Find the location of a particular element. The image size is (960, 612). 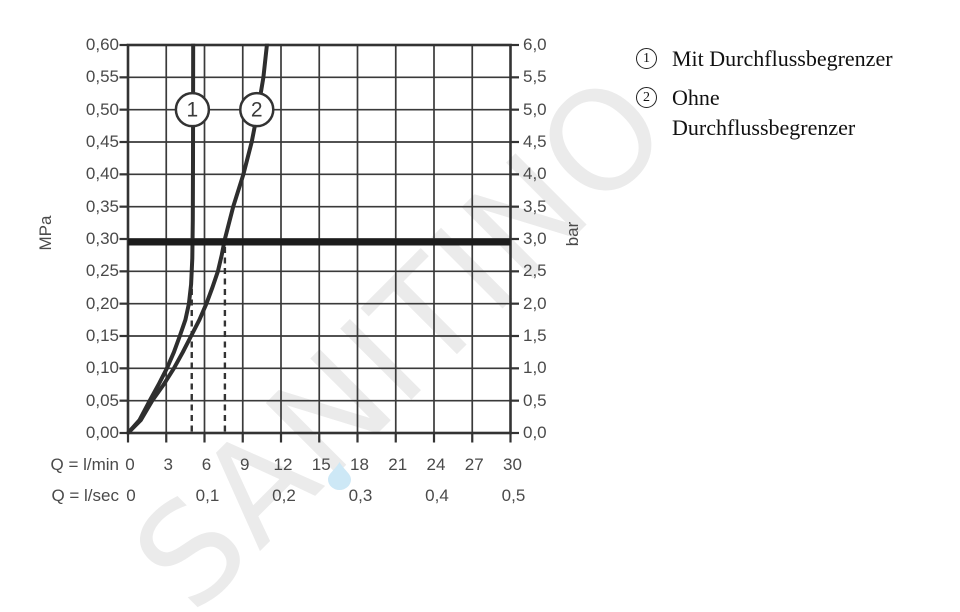

x-lmin-tick-label: 3 is located at coordinates (168, 464).